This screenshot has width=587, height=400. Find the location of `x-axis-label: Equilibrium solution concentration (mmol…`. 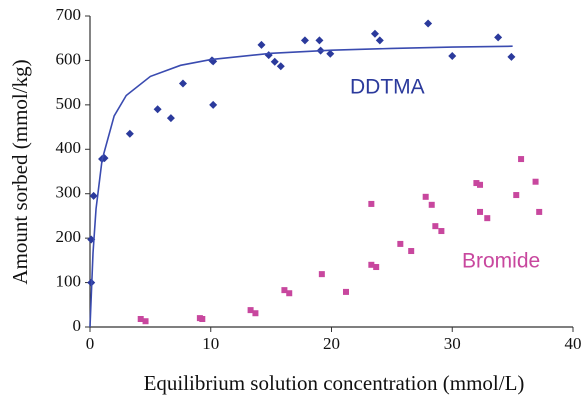

x-axis-label: Equilibrium solution concentration (mmol… is located at coordinates (334, 383).